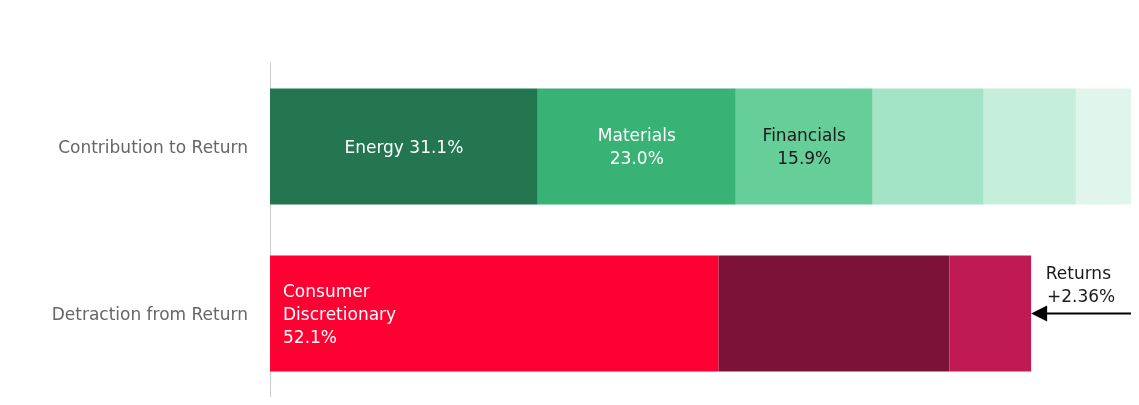 This screenshot has height=405, width=1139. Describe the element at coordinates (153, 146) in the screenshot. I see `y-tick-label: Contribution to Return` at that location.